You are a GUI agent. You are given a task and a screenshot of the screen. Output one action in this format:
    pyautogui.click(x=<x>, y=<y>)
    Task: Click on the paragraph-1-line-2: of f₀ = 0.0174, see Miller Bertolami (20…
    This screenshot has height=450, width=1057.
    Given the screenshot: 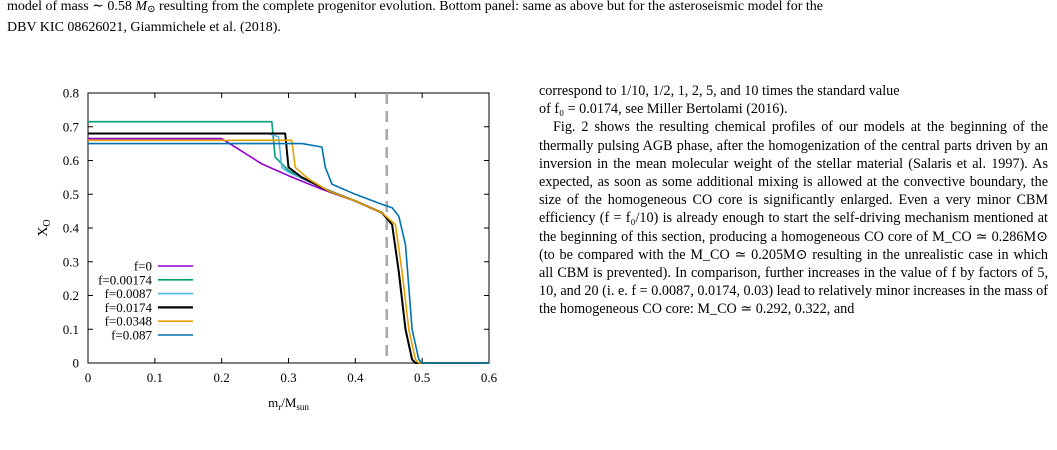 What is the action you would take?
    pyautogui.click(x=663, y=109)
    